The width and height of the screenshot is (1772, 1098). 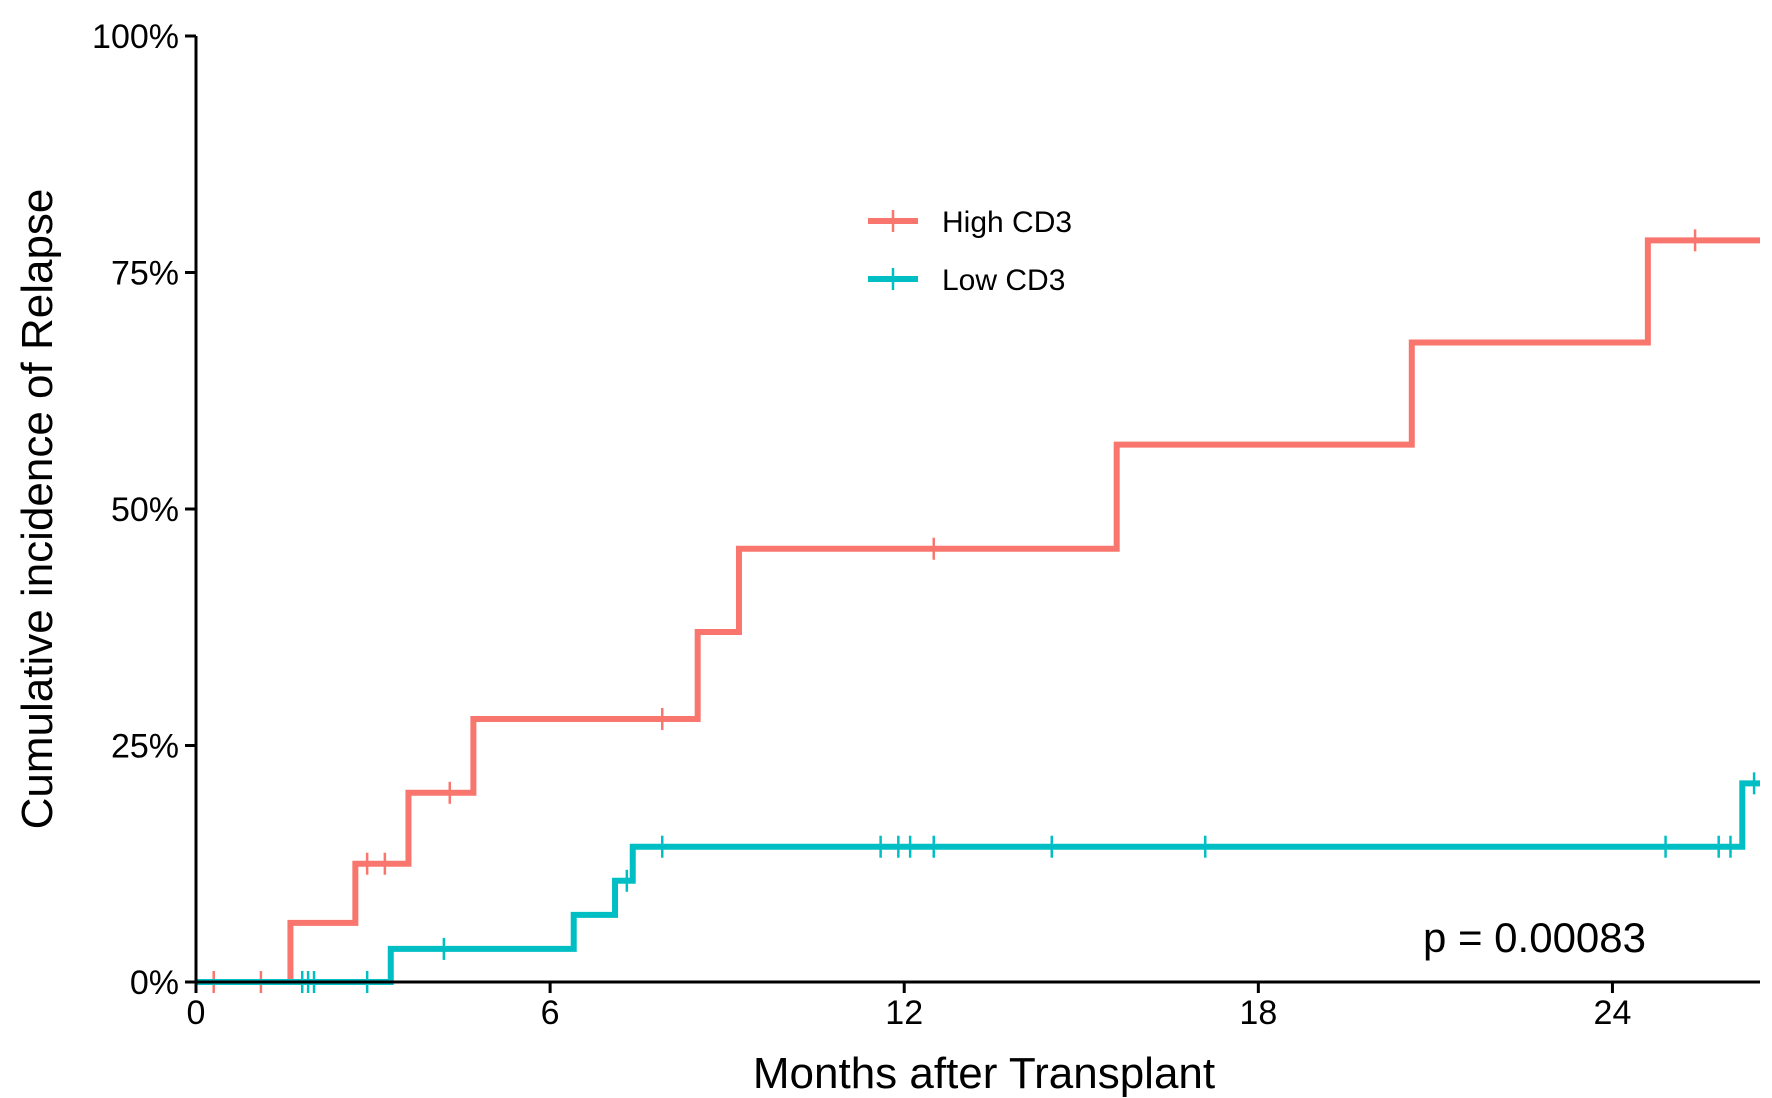 What do you see at coordinates (196, 1013) in the screenshot?
I see `x-tick-label: 0` at bounding box center [196, 1013].